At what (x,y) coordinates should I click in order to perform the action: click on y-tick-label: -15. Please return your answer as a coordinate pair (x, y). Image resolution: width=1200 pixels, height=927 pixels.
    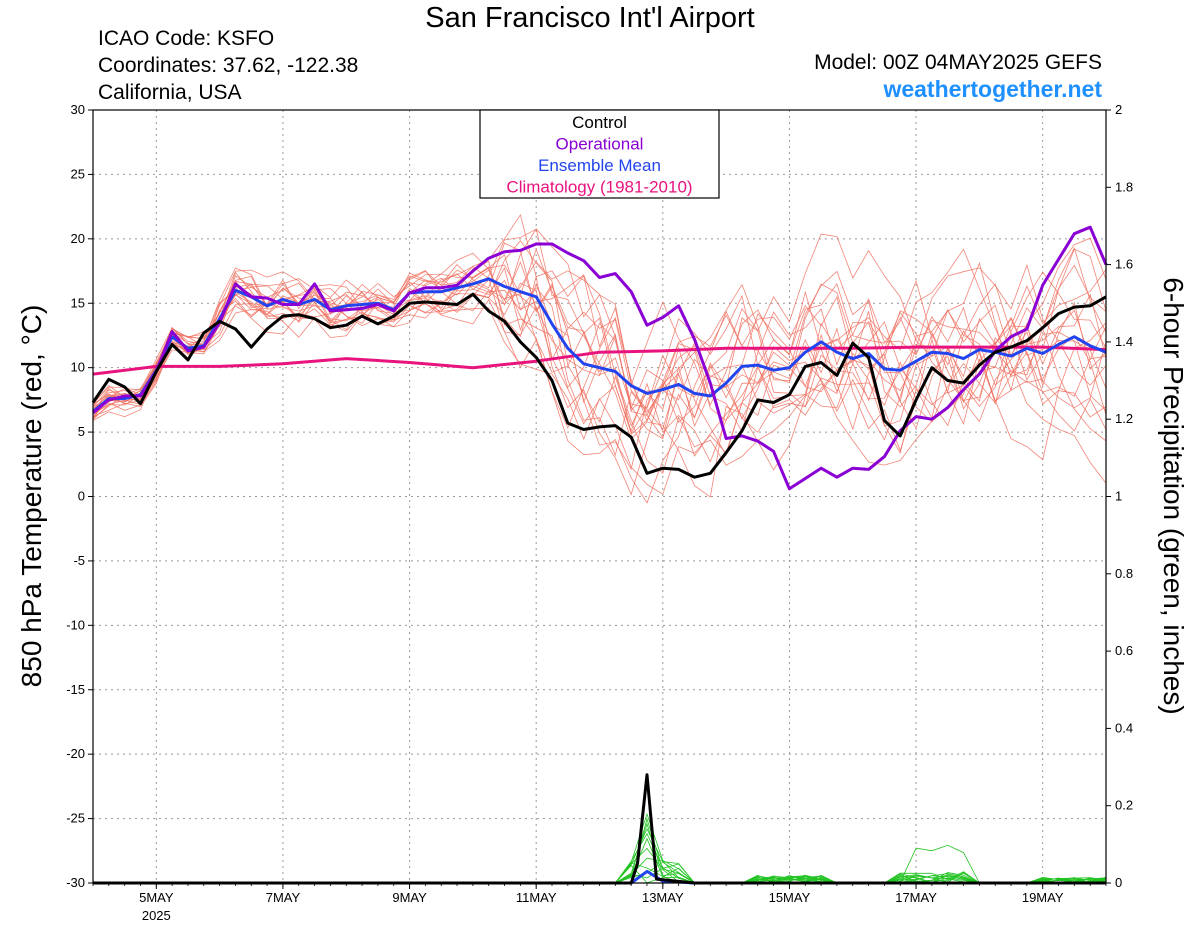
    Looking at the image, I should click on (75, 689).